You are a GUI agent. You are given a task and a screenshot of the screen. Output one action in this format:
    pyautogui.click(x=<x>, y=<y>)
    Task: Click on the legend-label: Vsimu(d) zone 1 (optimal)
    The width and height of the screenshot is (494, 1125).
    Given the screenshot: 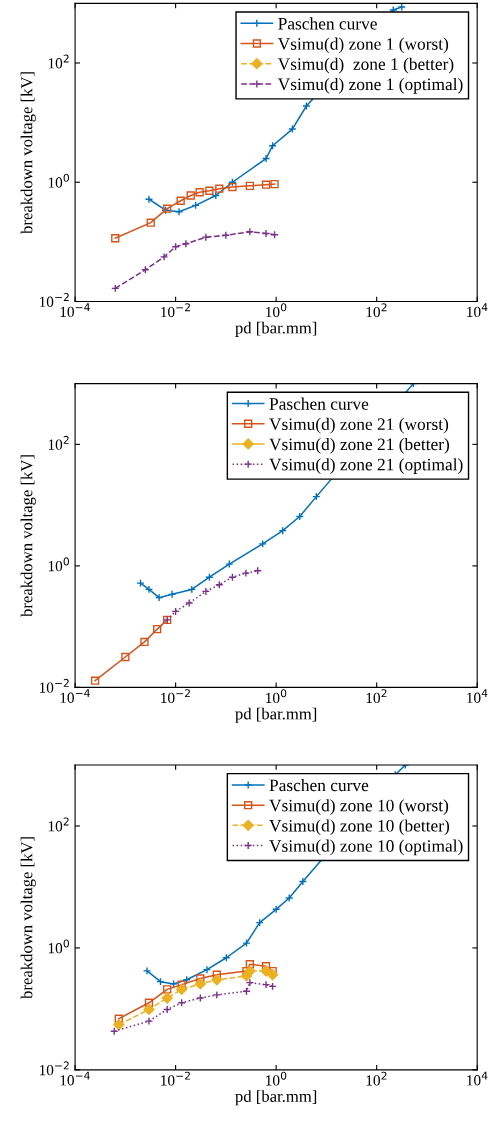 What is the action you would take?
    pyautogui.click(x=370, y=85)
    